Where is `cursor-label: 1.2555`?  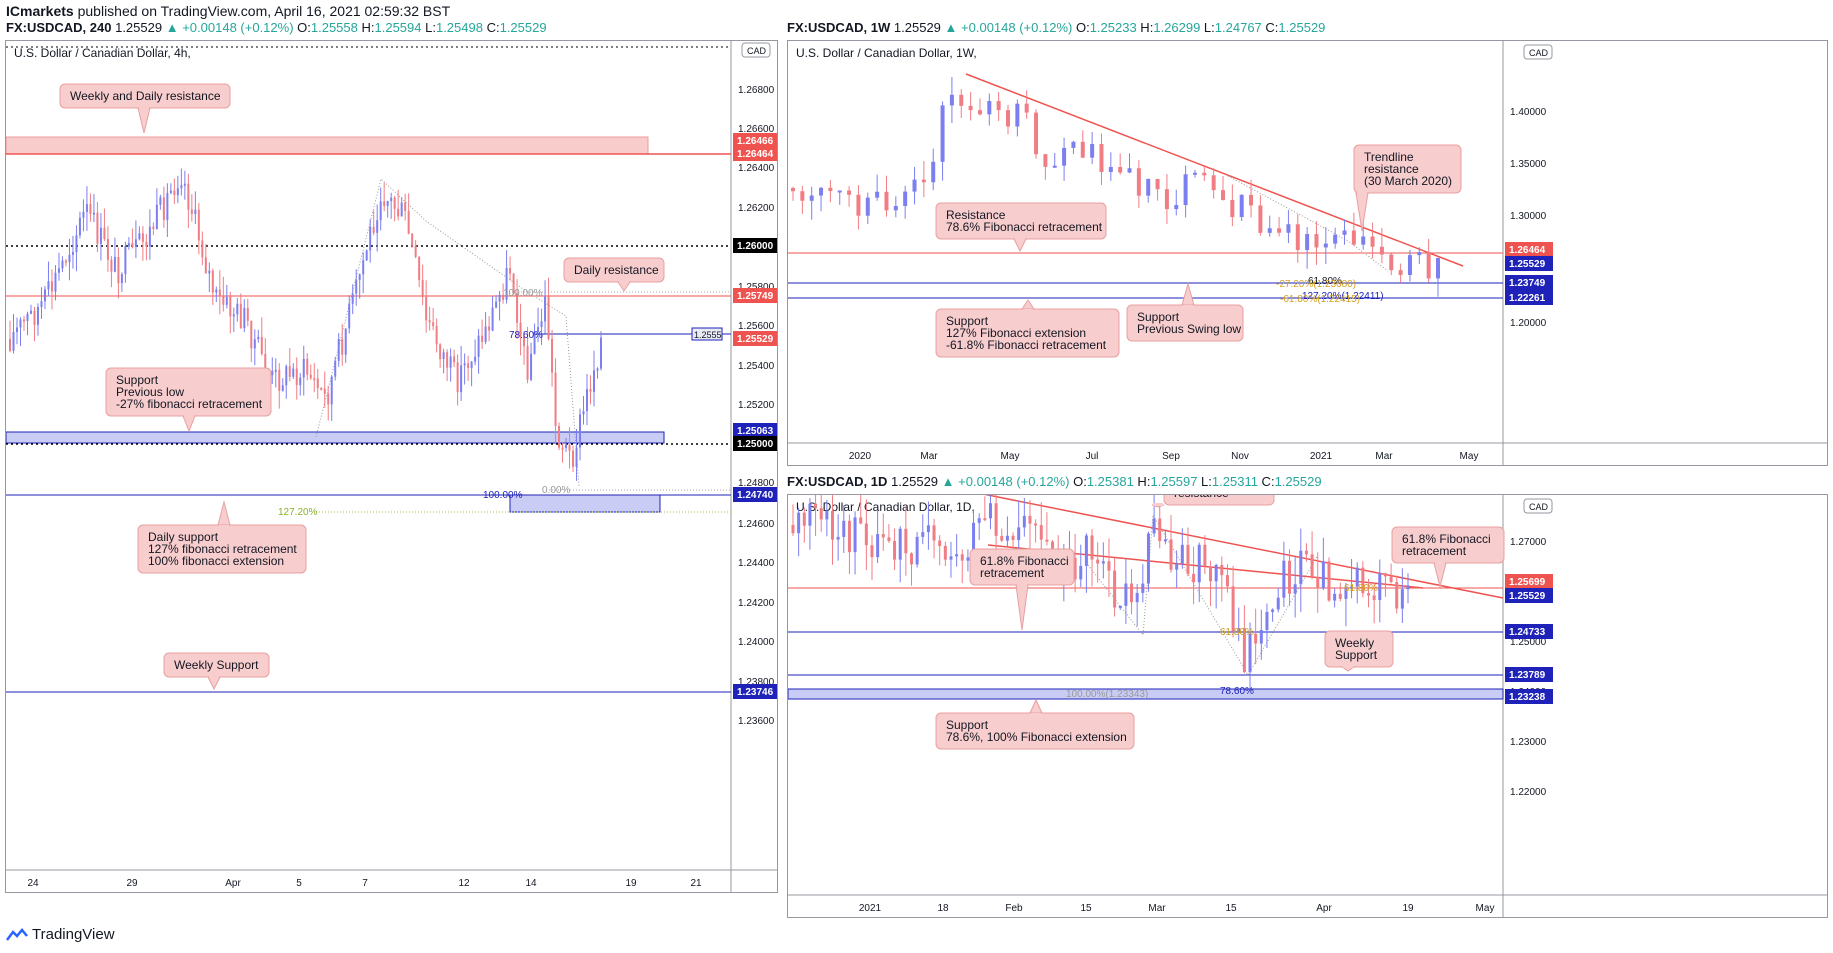
cursor-label: 1.2555 is located at coordinates (708, 335).